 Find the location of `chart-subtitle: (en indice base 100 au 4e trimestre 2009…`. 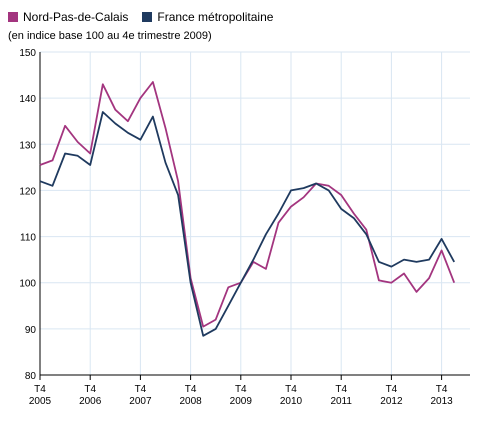

chart-subtitle: (en indice base 100 au 4e trimestre 2009… is located at coordinates (110, 36).